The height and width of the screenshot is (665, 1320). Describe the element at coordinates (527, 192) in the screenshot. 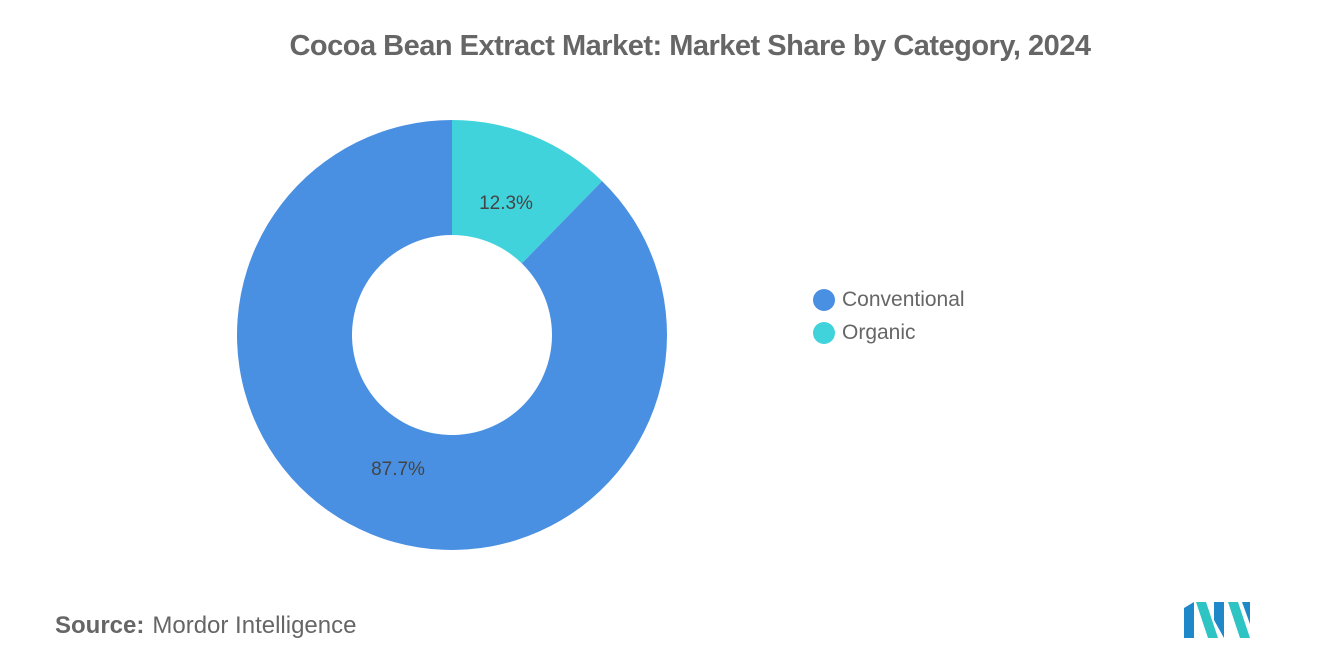

I see `slice-organic` at that location.